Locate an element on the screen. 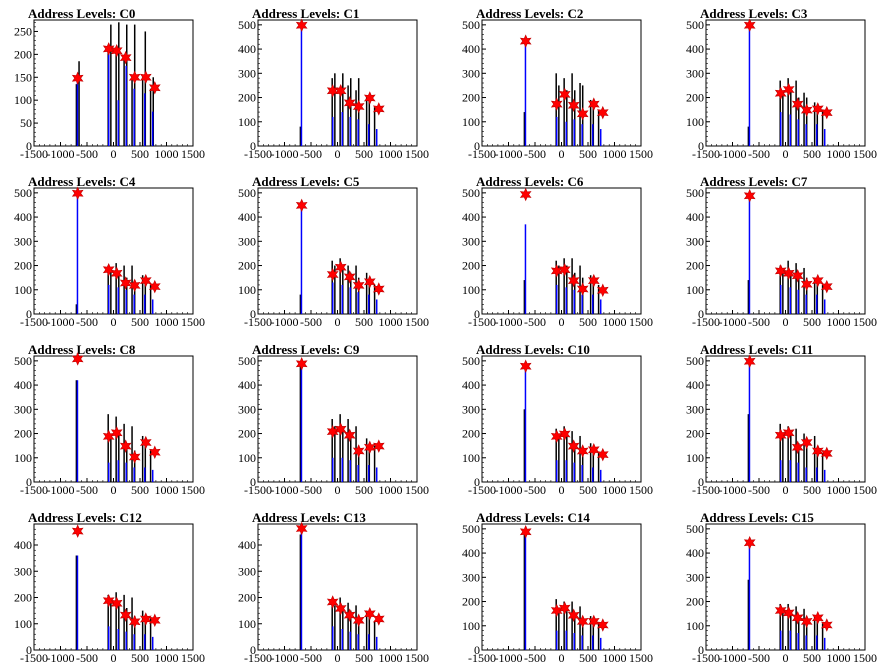  plot-frame is located at coordinates (561, 251).